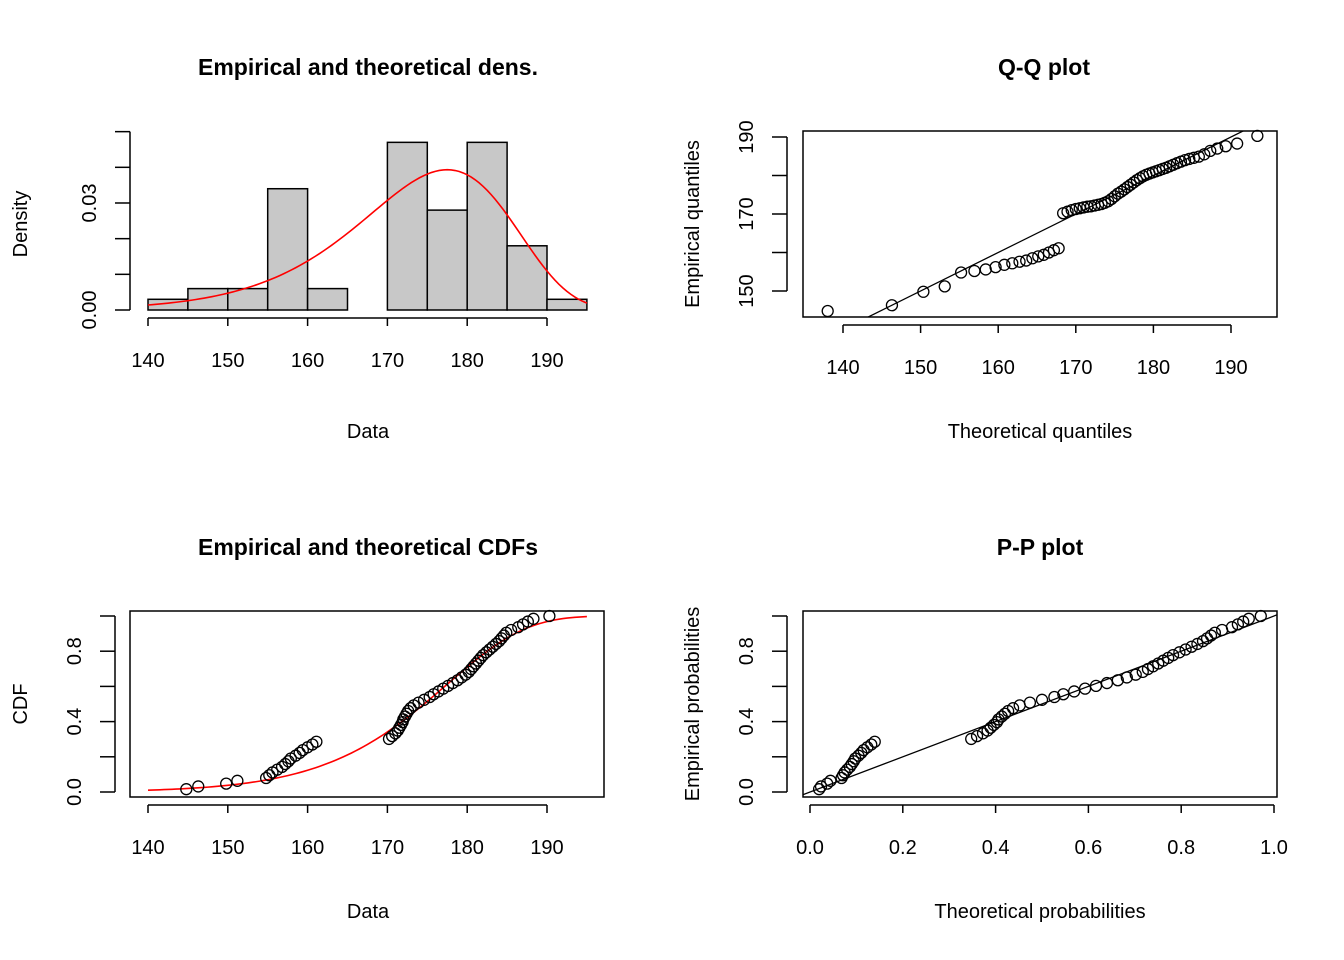 The width and height of the screenshot is (1344, 960). I want to click on qq-y-tick-label: 190, so click(747, 136).